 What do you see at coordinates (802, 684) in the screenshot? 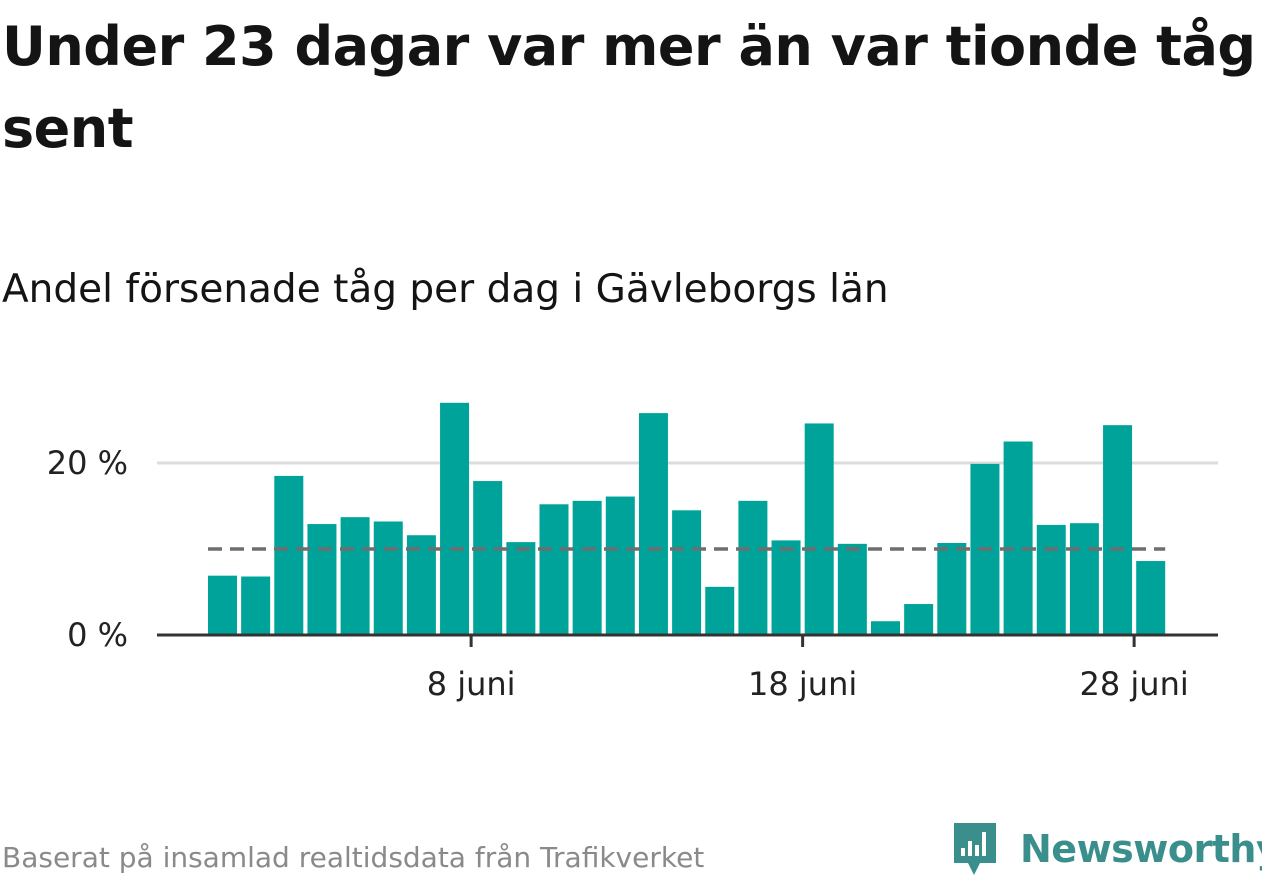
I see `x-tick-label: 18 juni` at bounding box center [802, 684].